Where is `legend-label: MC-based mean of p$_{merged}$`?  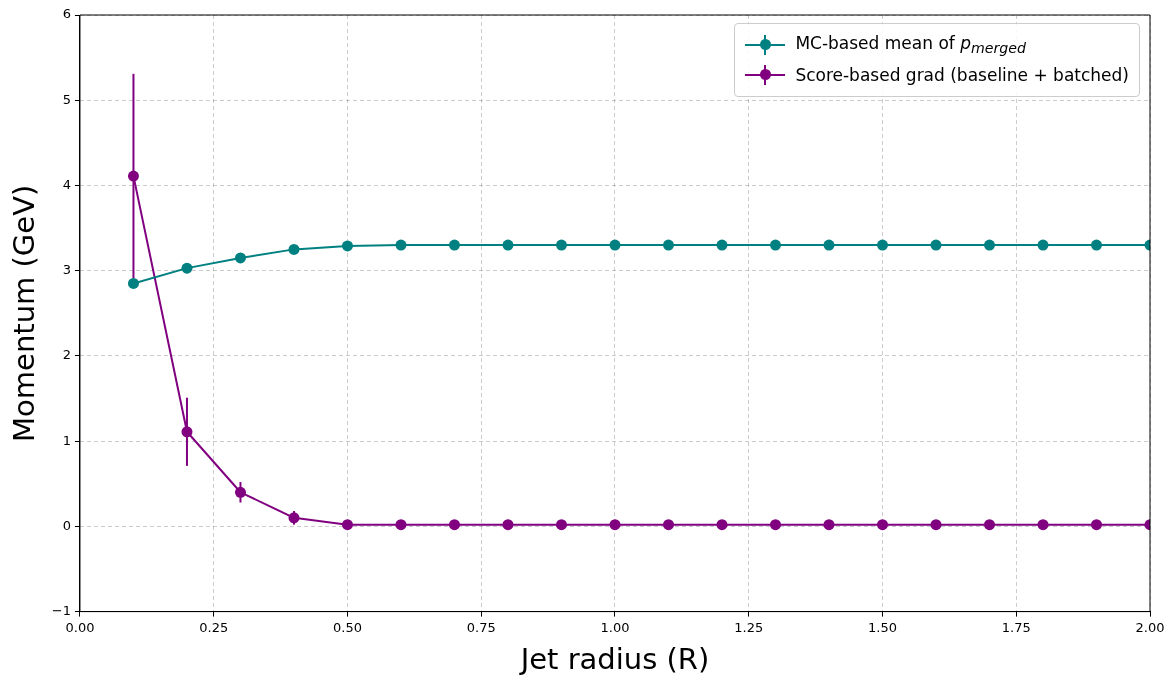
legend-label: MC-based mean of p$_{merged}$ is located at coordinates (910, 45).